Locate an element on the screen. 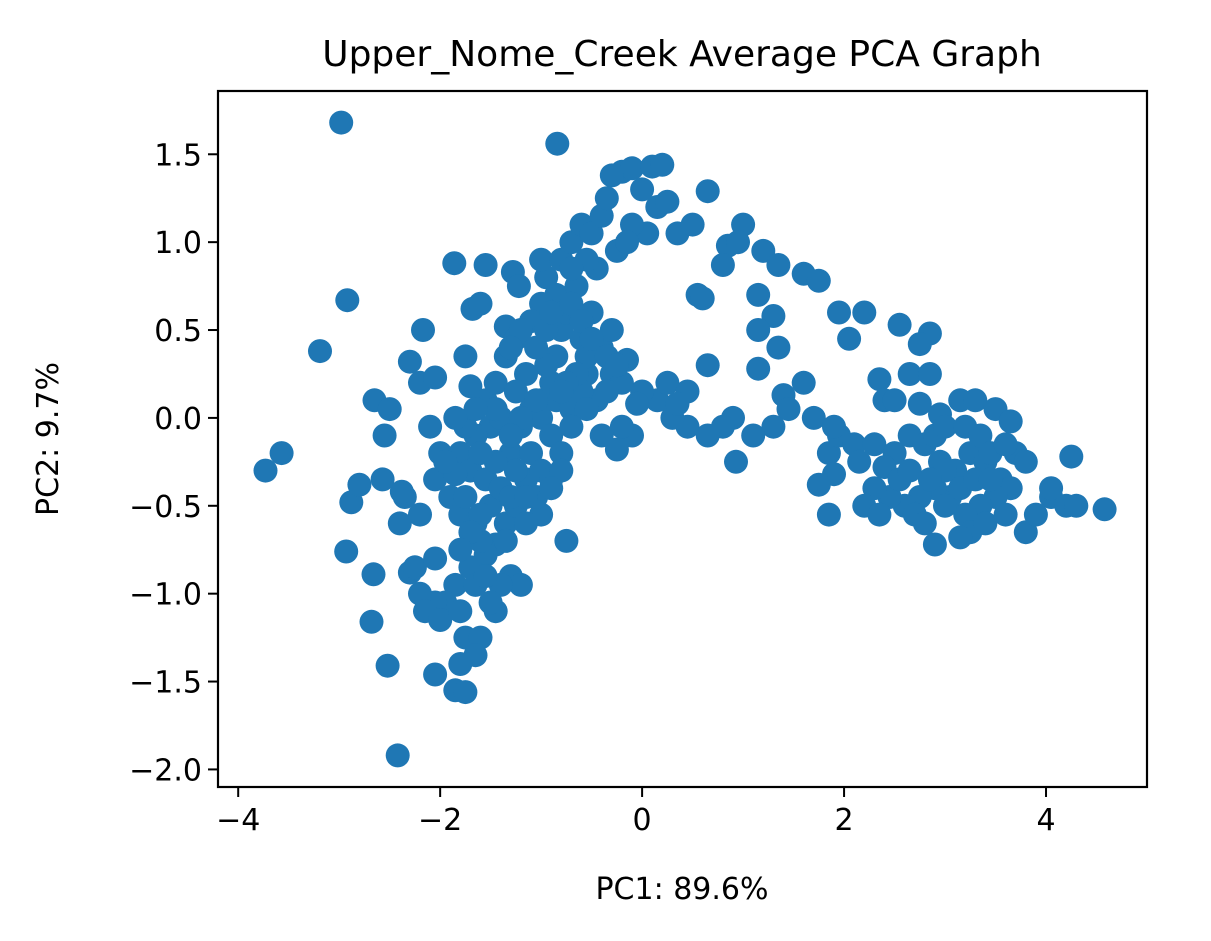  x-axis: −4 −2 0 2 4 is located at coordinates (636, 812).